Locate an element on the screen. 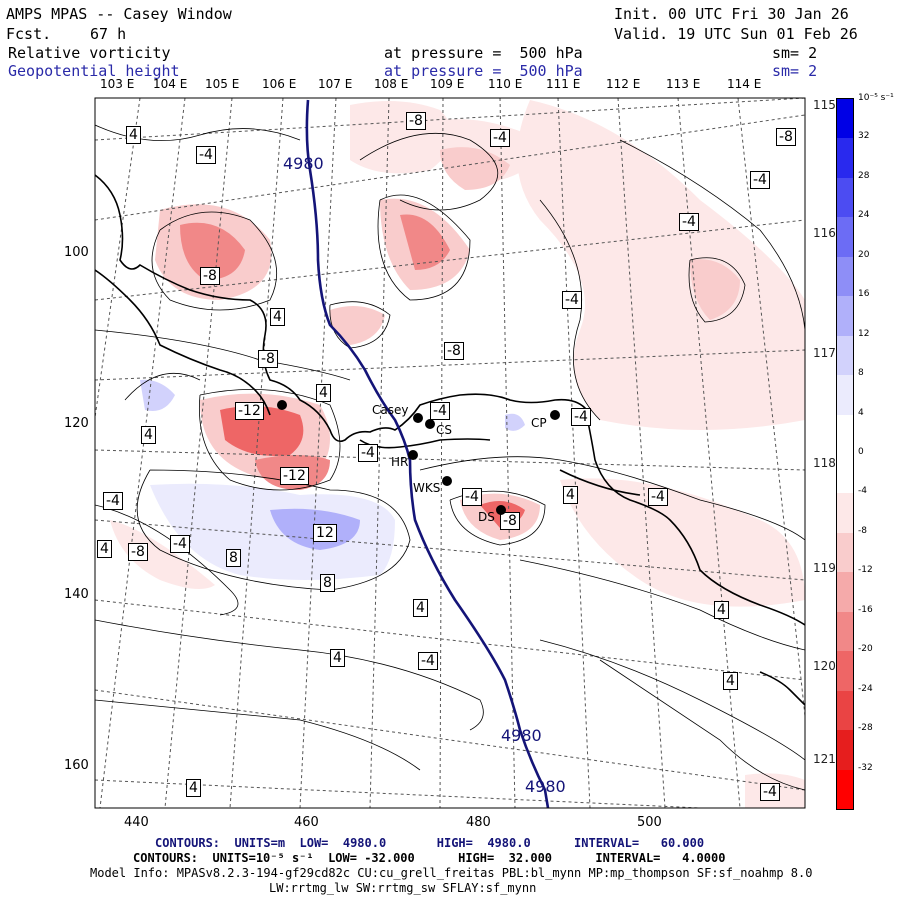 This screenshot has height=900, width=900. colorbar-label: 0 is located at coordinates (861, 452).